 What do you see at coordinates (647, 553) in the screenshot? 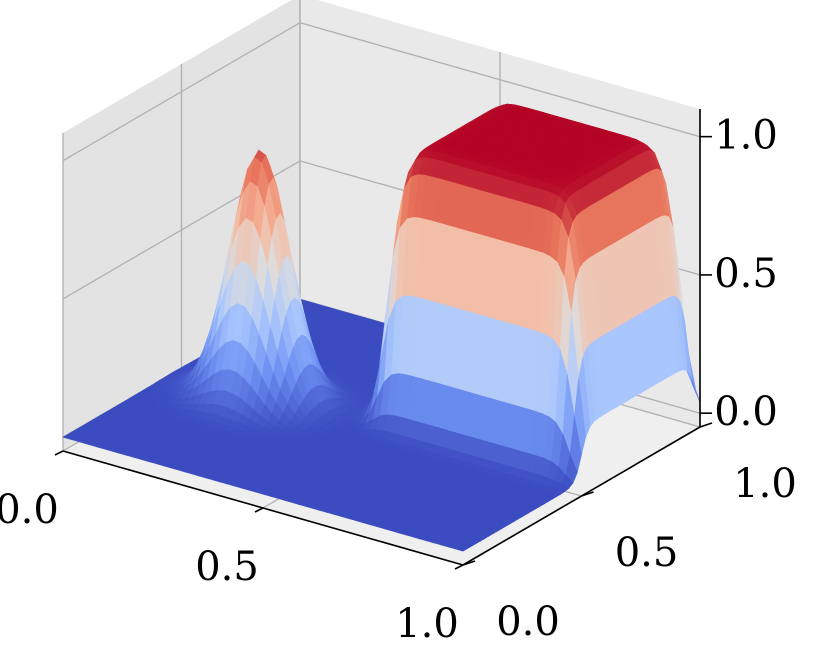
I see `y-tick-label: 0.5` at bounding box center [647, 553].